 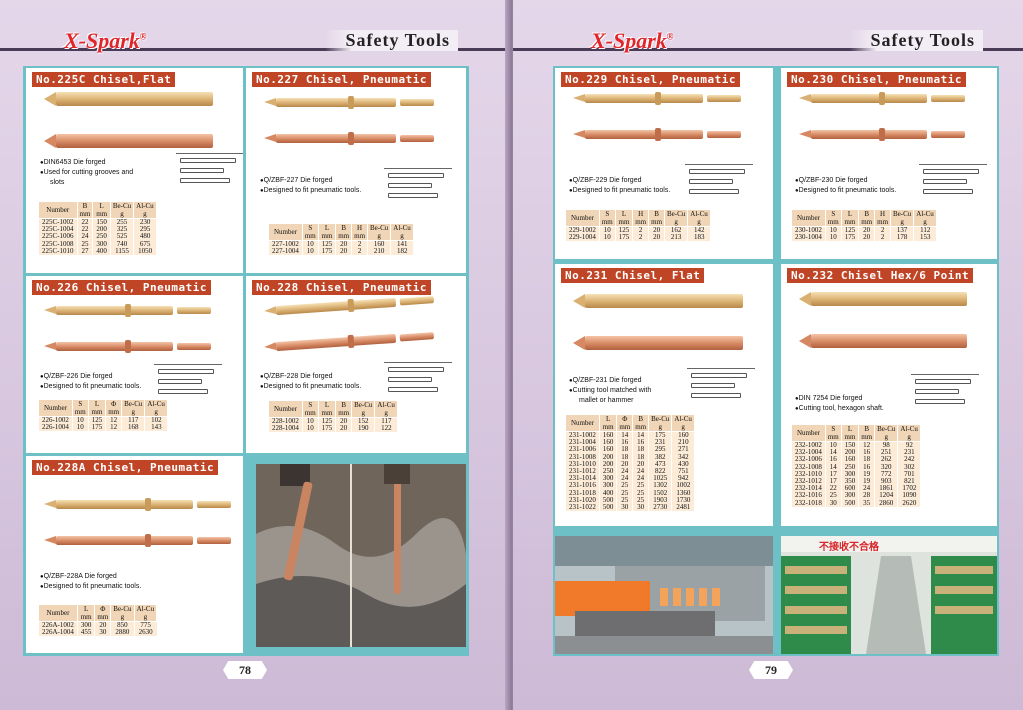 What do you see at coordinates (122, 625) in the screenshot?
I see `table-cell: 850` at bounding box center [122, 625].